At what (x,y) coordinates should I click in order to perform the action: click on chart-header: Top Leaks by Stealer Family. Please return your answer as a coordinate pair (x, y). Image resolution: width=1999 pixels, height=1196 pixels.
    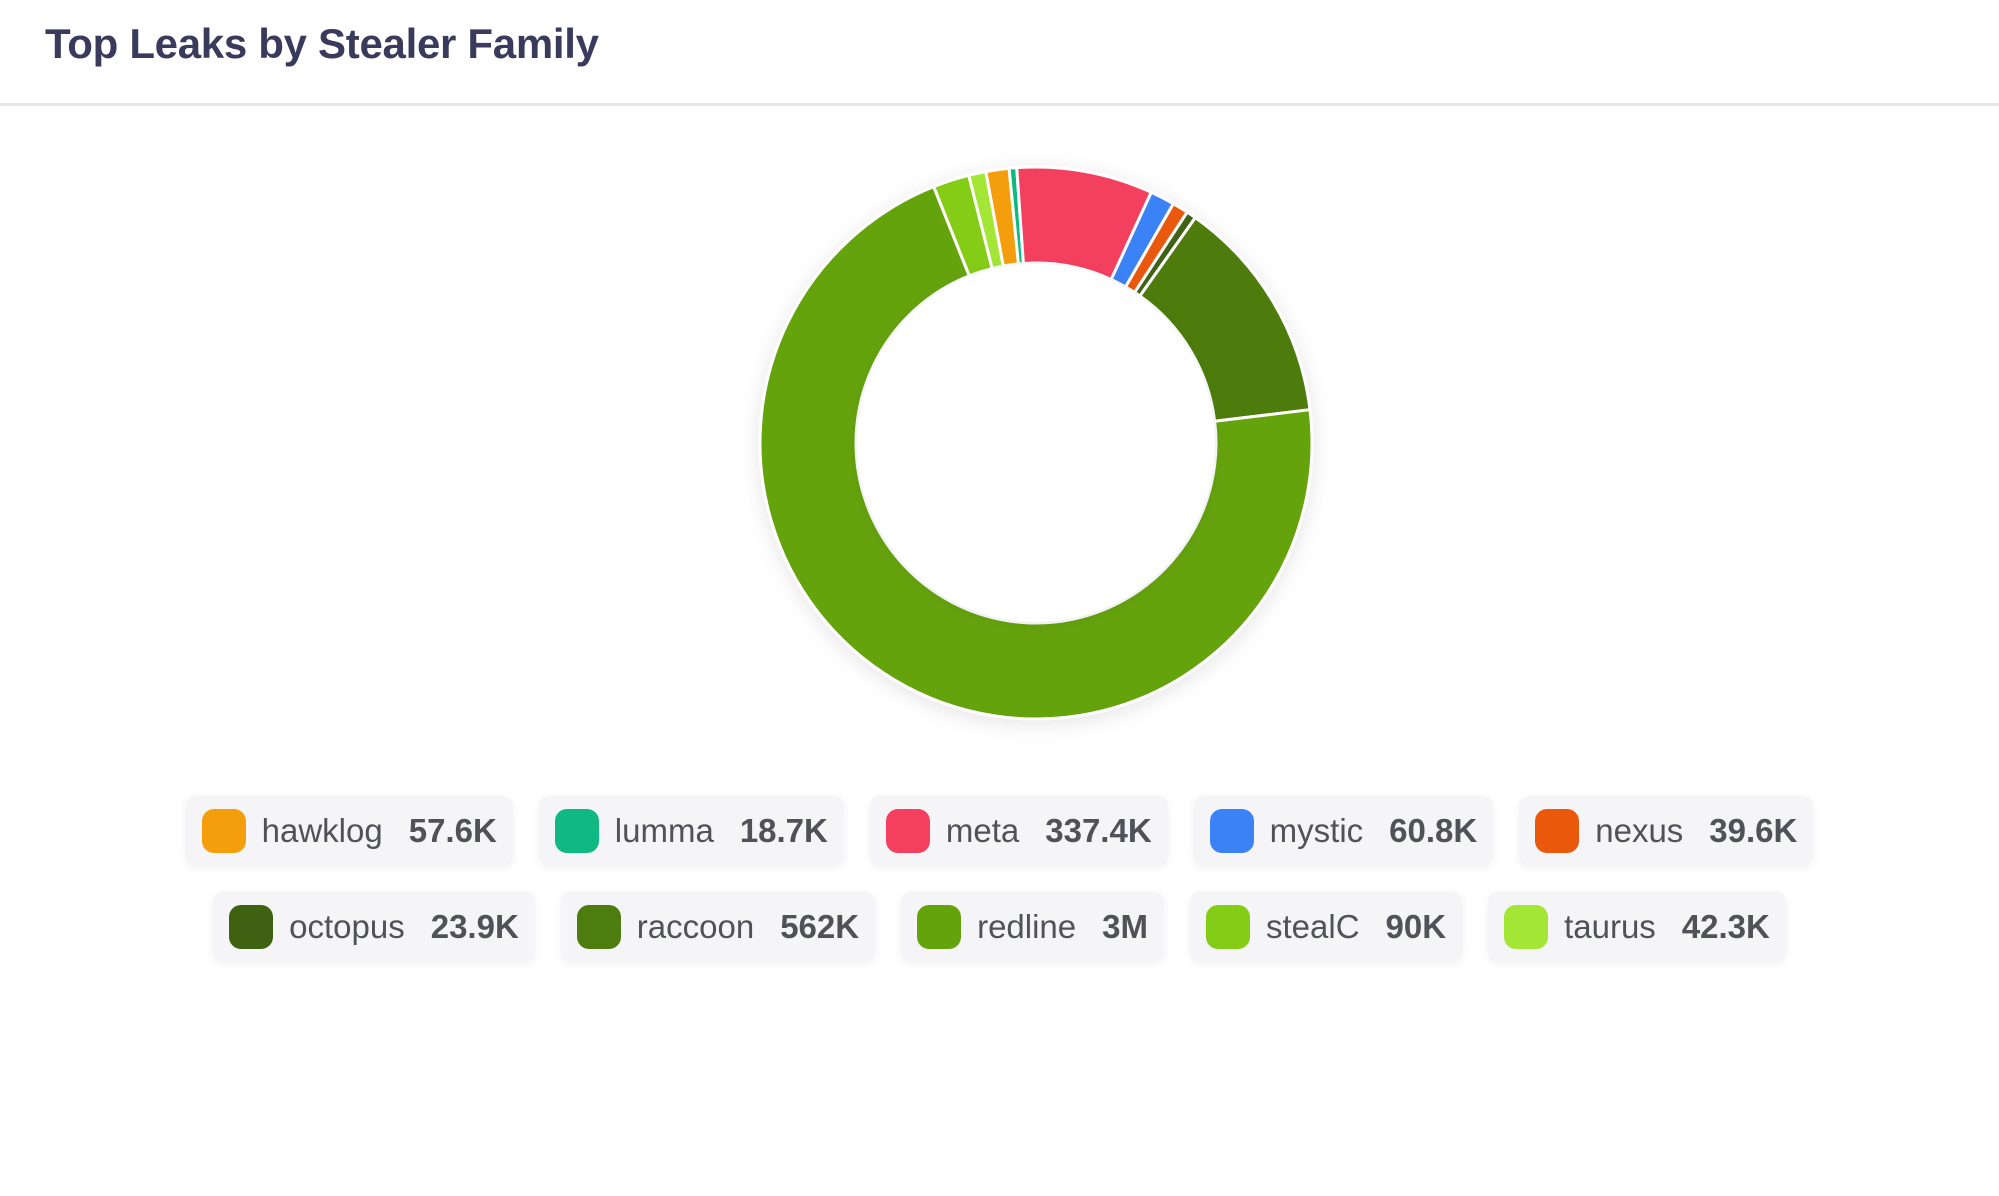
    Looking at the image, I should click on (999, 53).